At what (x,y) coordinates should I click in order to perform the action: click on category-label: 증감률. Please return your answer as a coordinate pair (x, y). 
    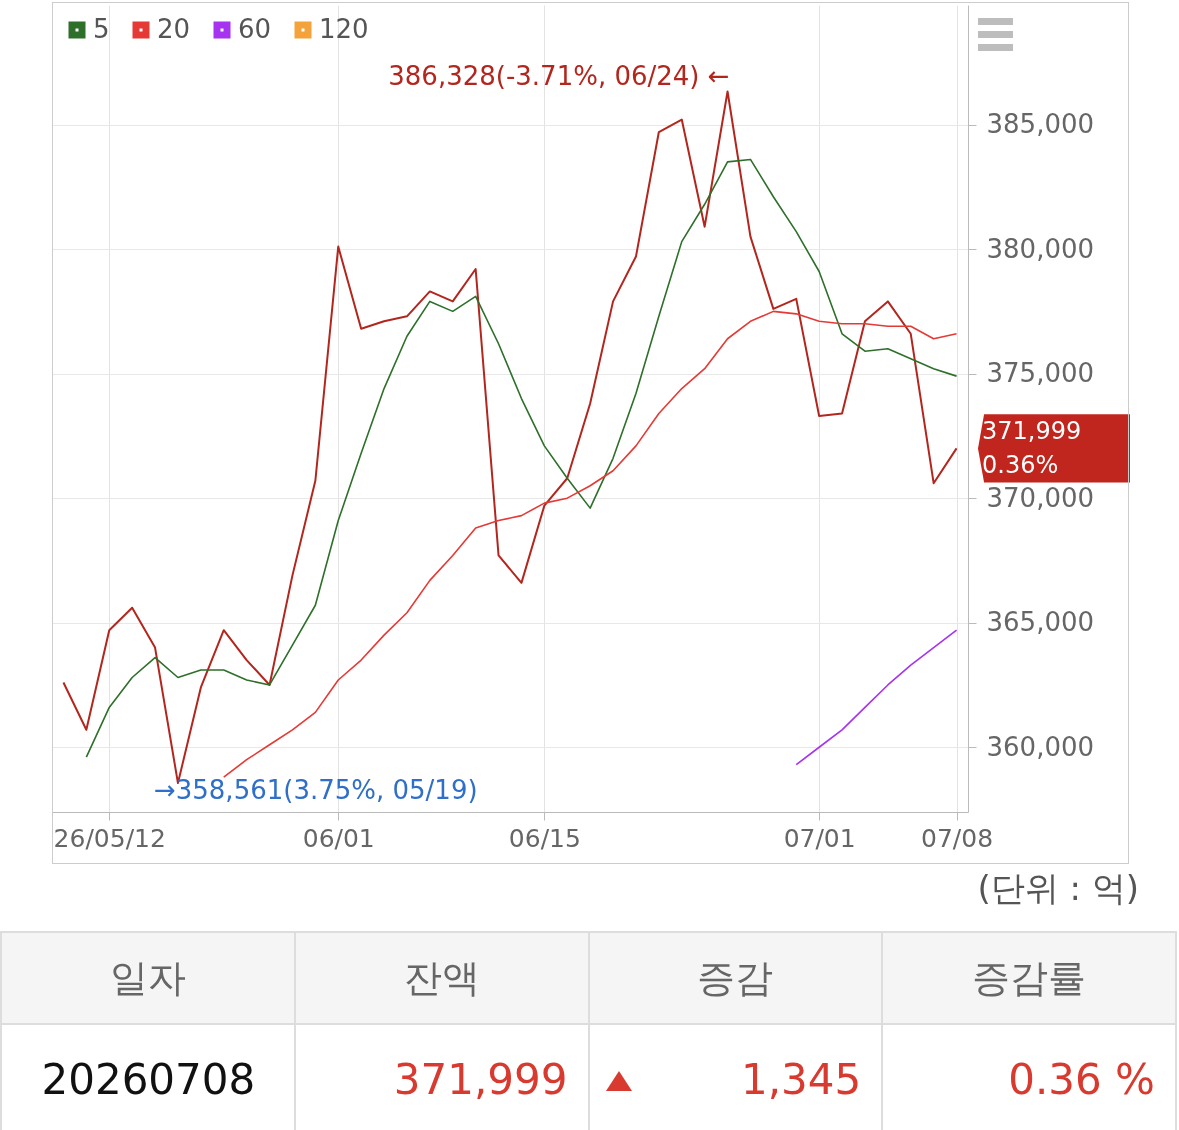
    Looking at the image, I should click on (1029, 978).